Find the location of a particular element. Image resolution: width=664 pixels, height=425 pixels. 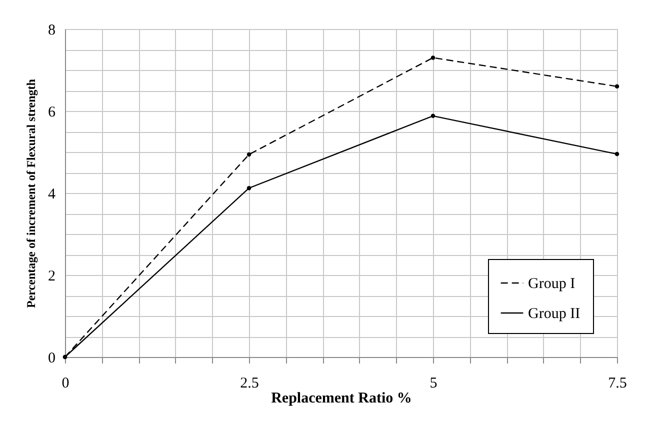

y-tick-label: 8 is located at coordinates (52, 30).